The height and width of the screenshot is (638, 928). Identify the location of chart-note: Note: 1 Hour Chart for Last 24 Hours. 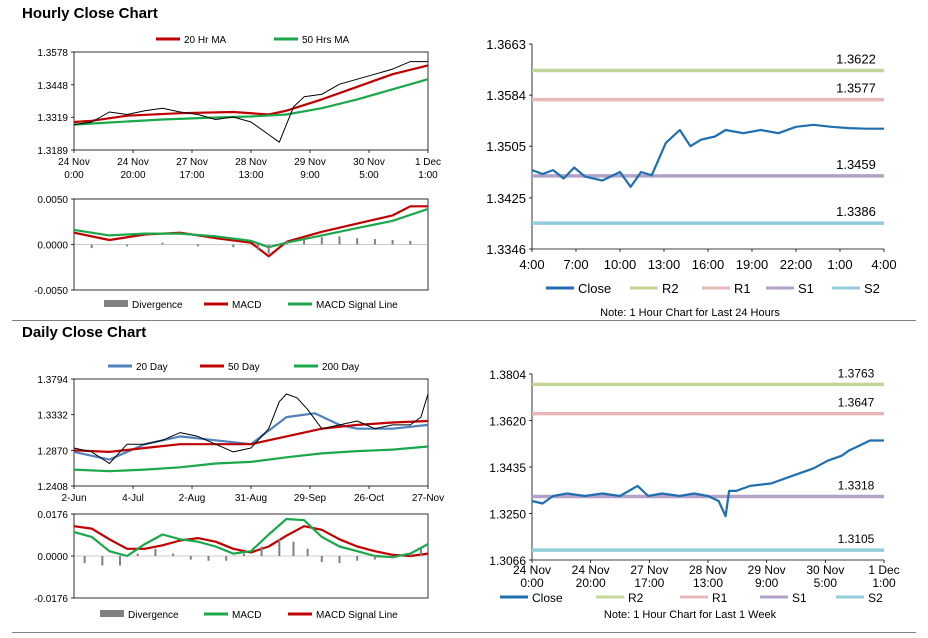
(690, 313).